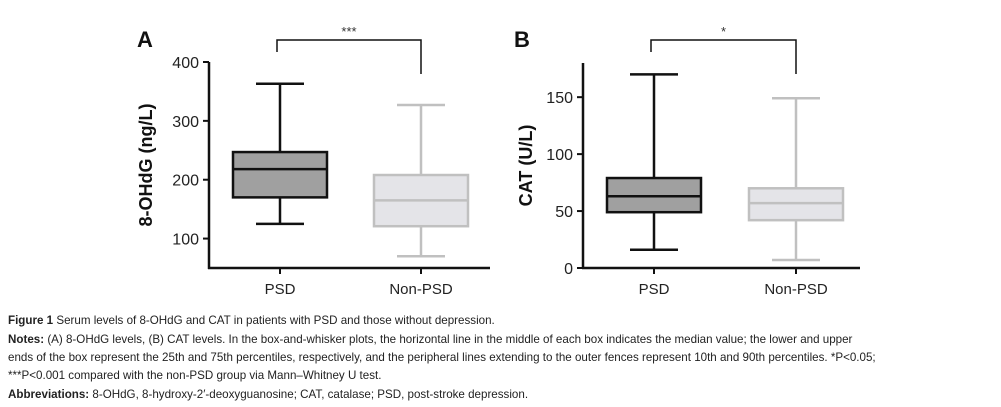 The image size is (1001, 407). Describe the element at coordinates (185, 63) in the screenshot. I see `y-tick-label: 400` at that location.